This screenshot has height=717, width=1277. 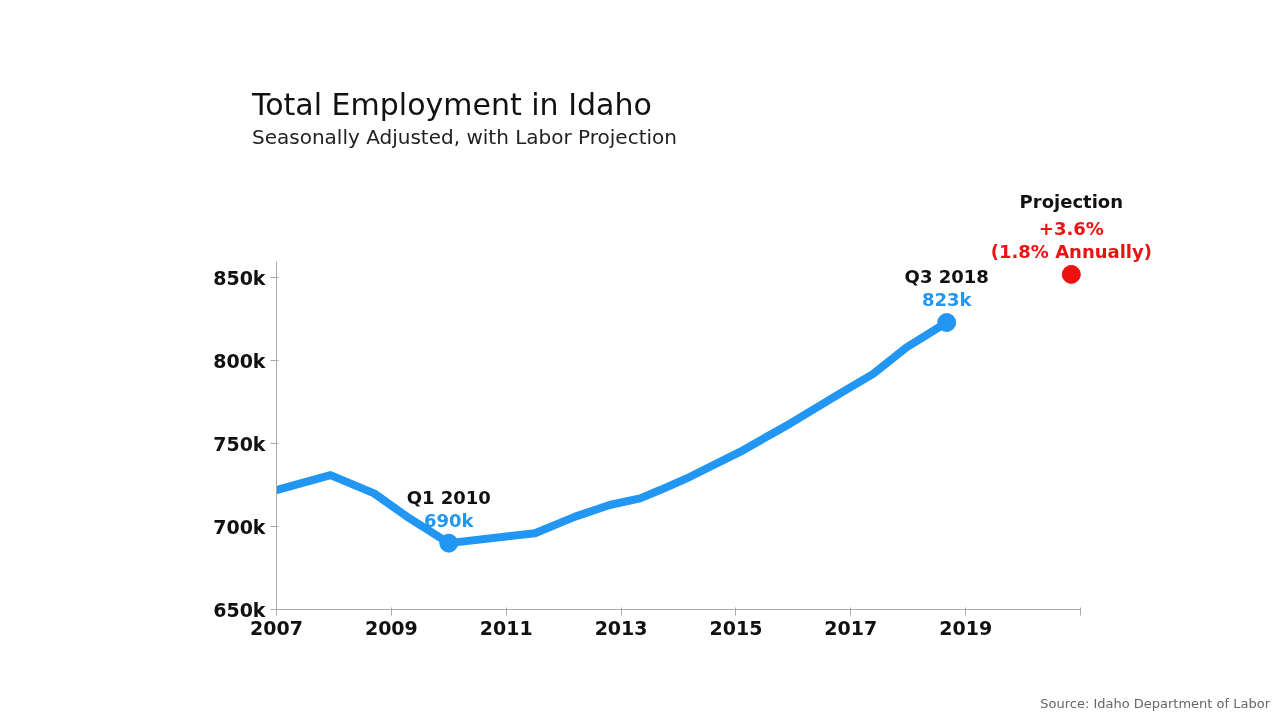 What do you see at coordinates (239, 360) in the screenshot?
I see `y-tick-label: 800k` at bounding box center [239, 360].